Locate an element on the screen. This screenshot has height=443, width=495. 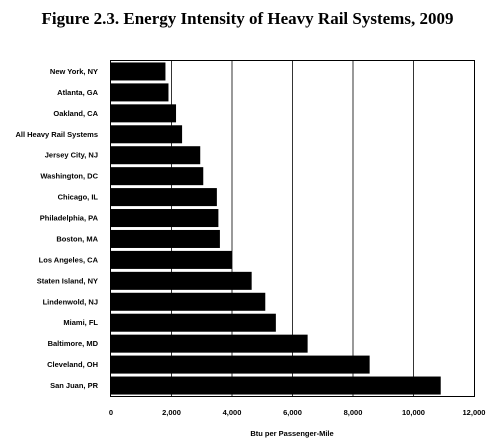
x-tick-label: 4,000 is located at coordinates (232, 412).